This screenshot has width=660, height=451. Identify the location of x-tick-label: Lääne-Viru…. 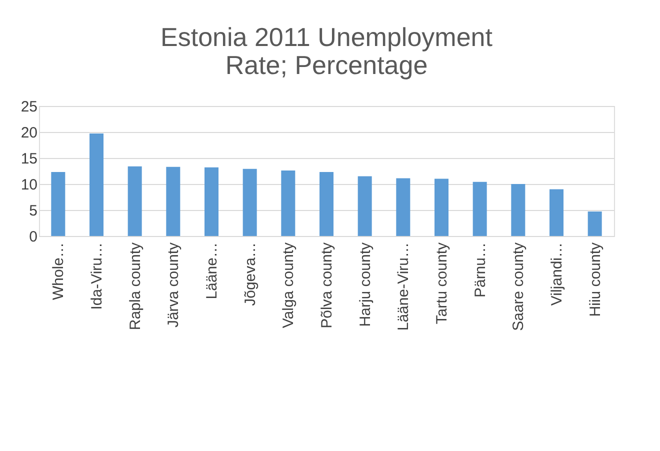
(403, 286).